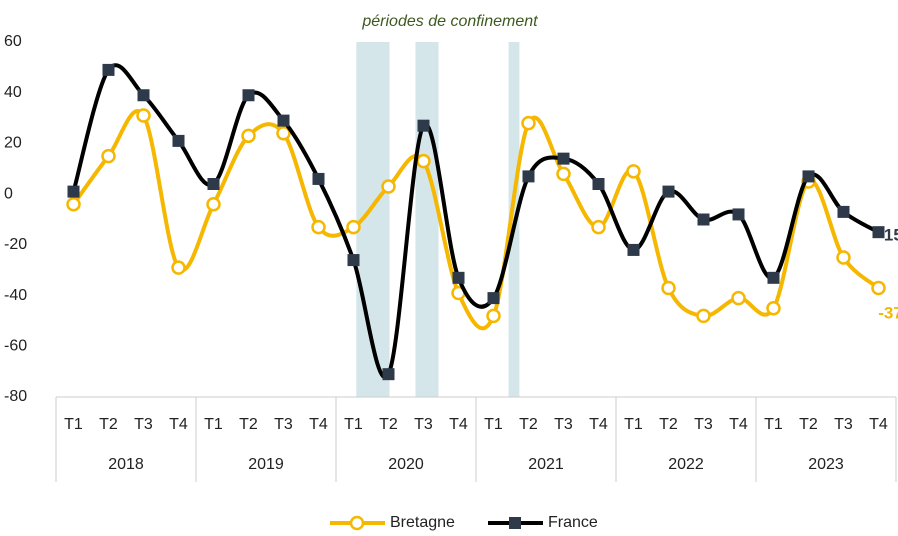 The height and width of the screenshot is (536, 898). What do you see at coordinates (888, 235) in the screenshot?
I see `end-label: -15` at bounding box center [888, 235].